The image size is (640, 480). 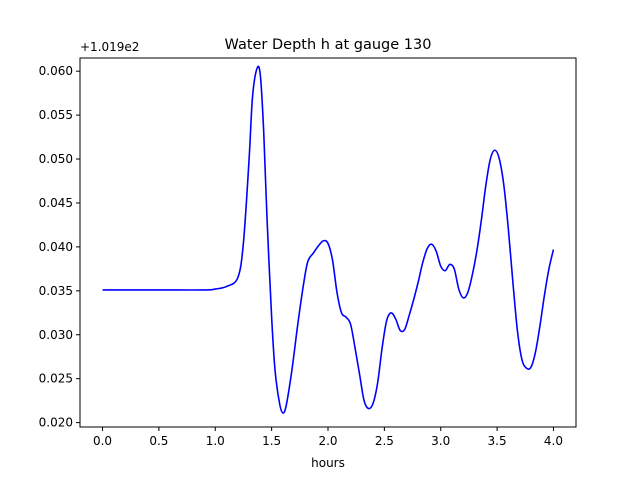 What do you see at coordinates (56, 203) in the screenshot?
I see `y-tick-label: 0.045` at bounding box center [56, 203].